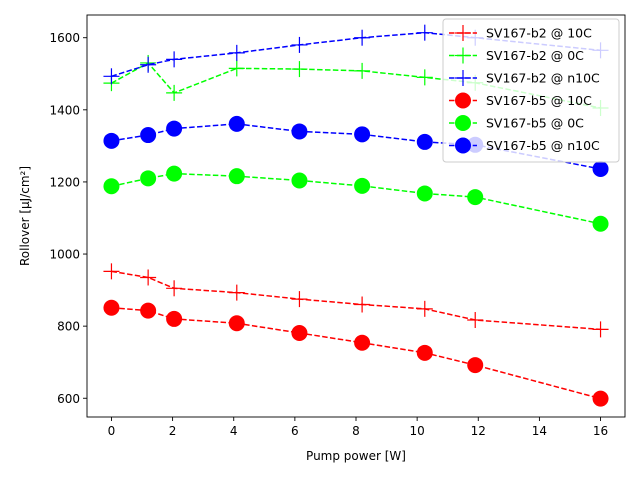 This screenshot has height=480, width=640. I want to click on y-tick-label: 1000, so click(64, 255).